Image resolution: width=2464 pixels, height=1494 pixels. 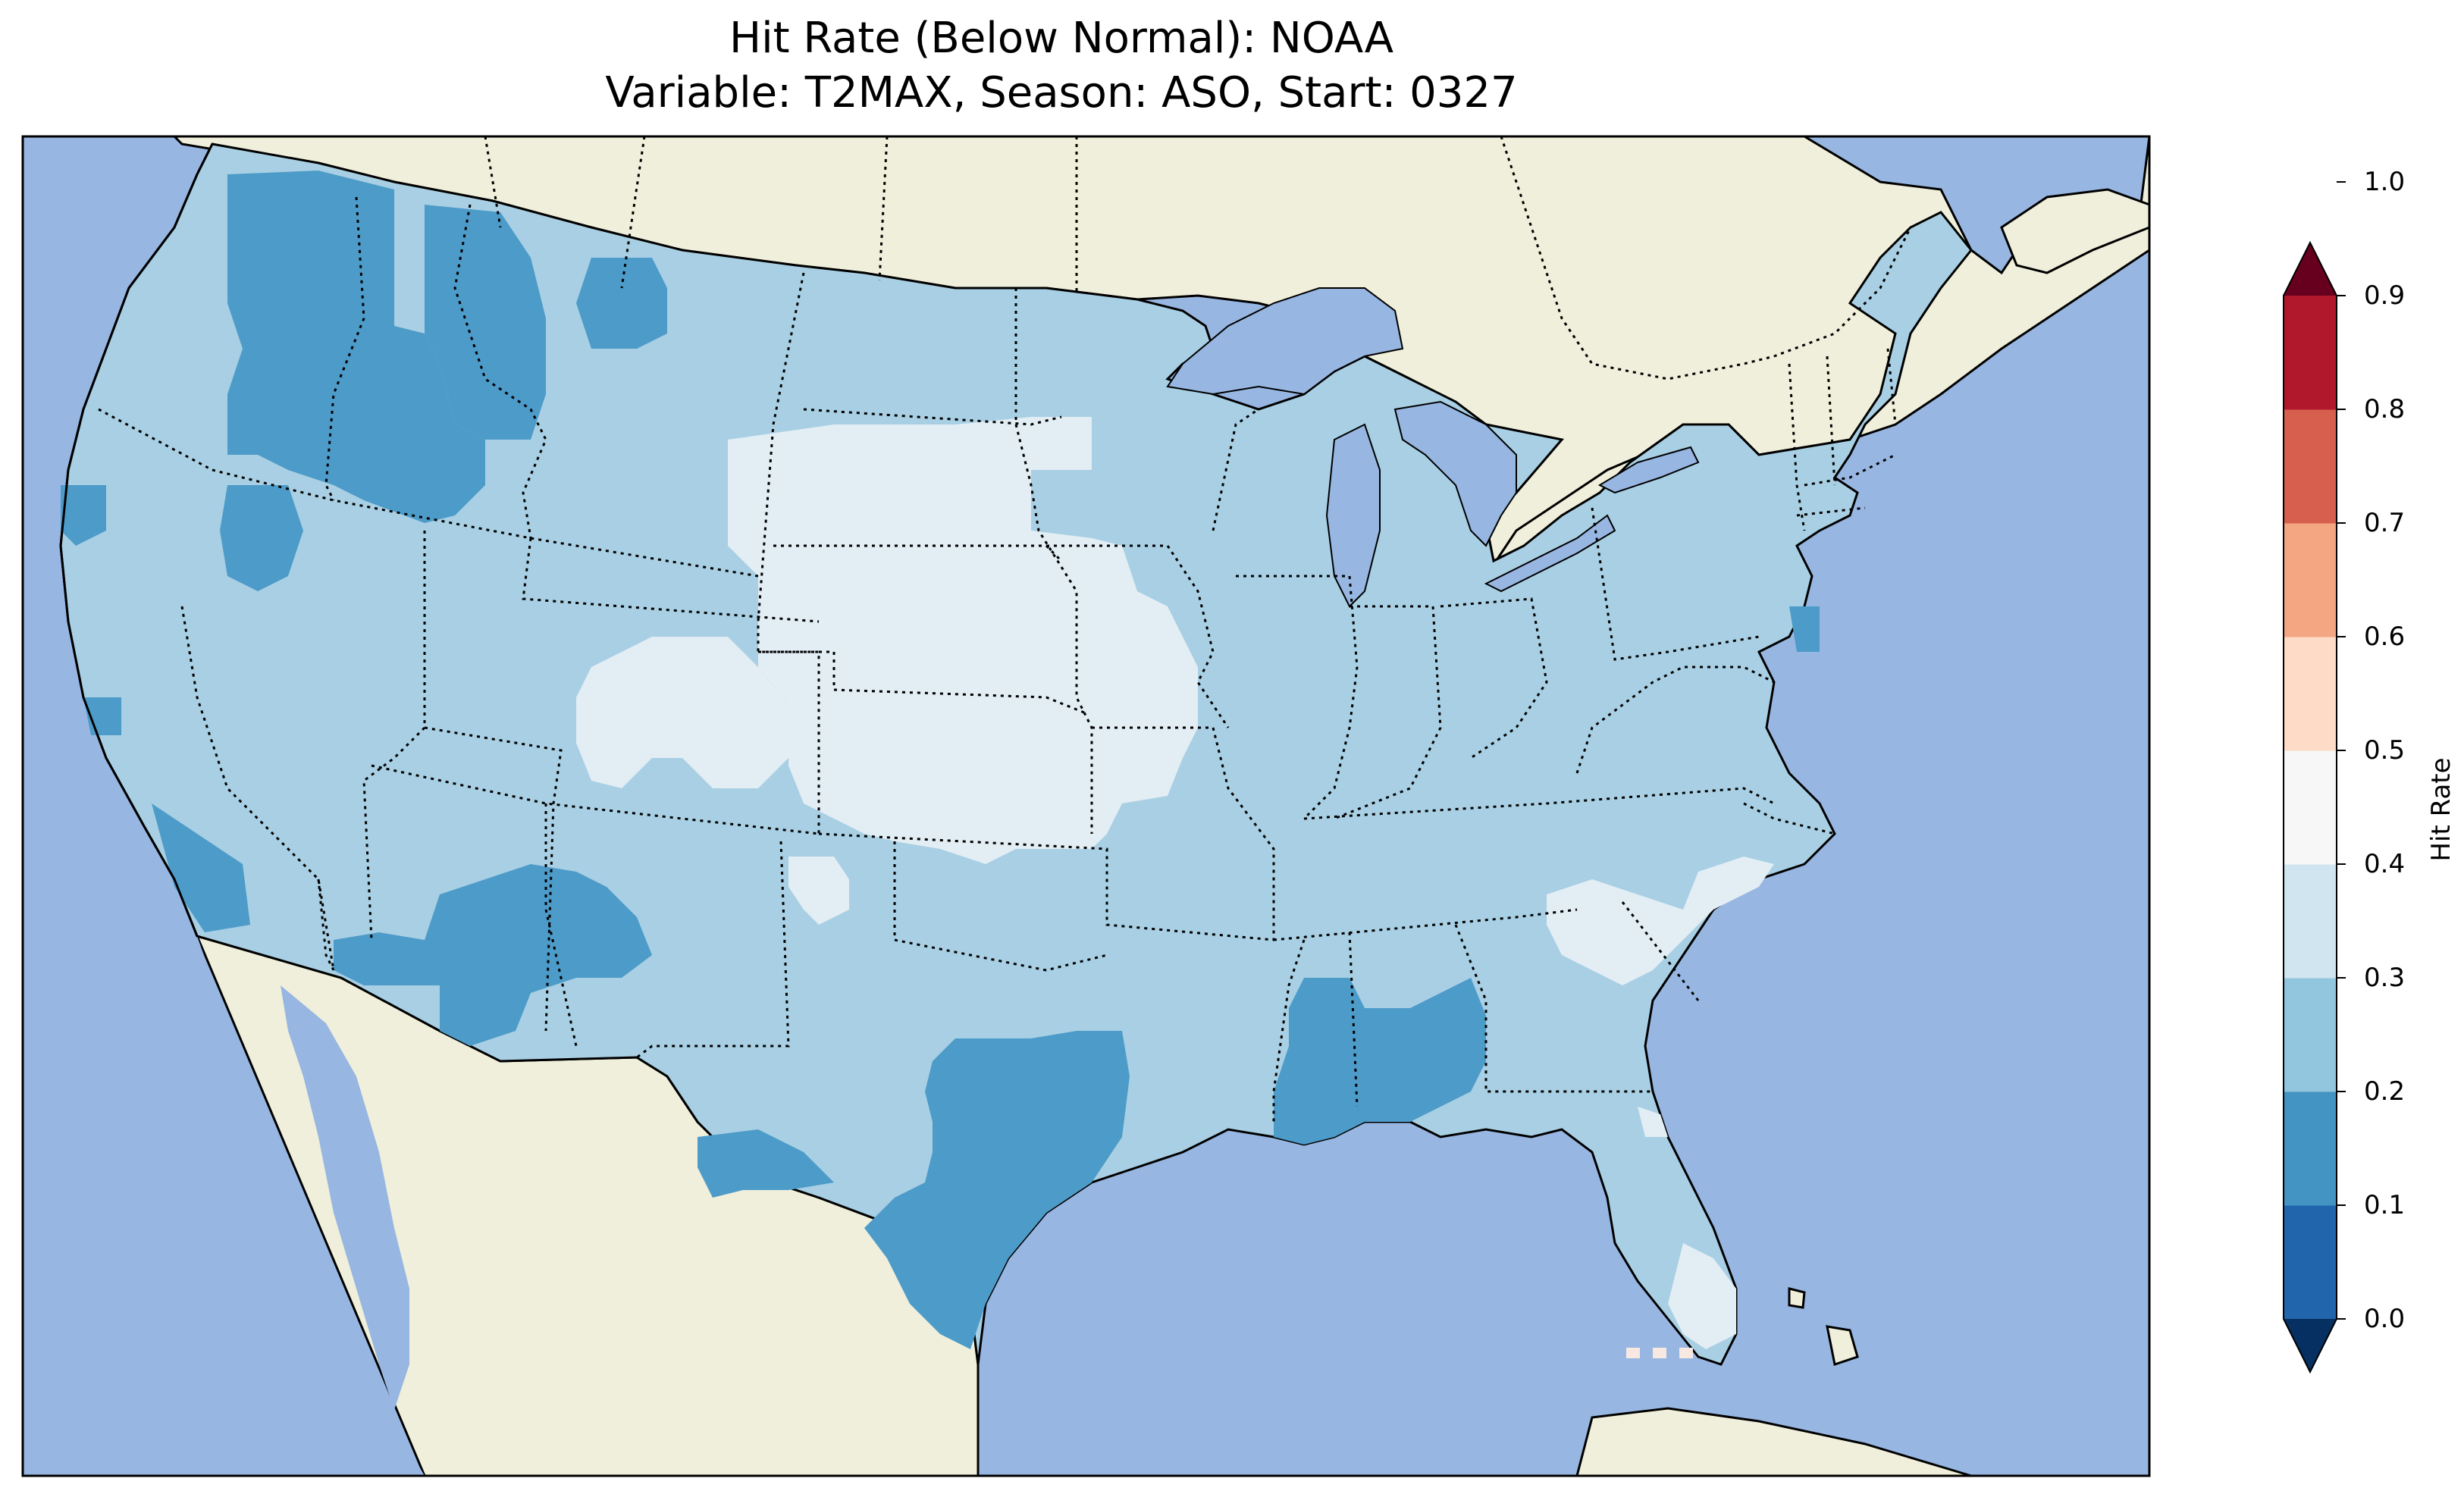 I want to click on hitrate-0.2-0.3-patch-oregon, so click(x=261, y=538).